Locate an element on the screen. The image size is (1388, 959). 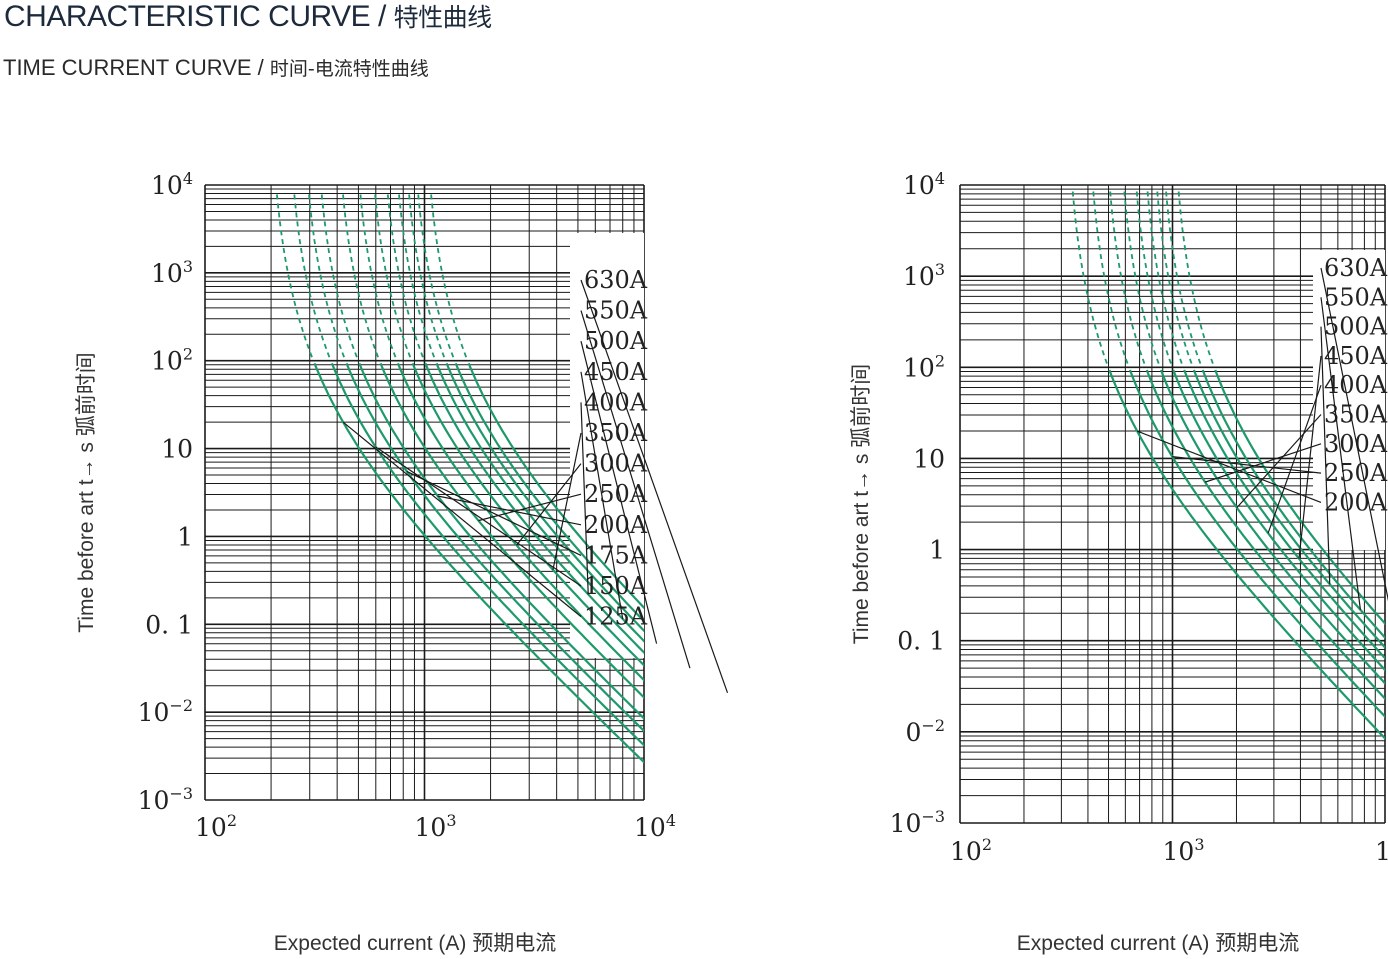
series-label-125A: 125A is located at coordinates (616, 617).